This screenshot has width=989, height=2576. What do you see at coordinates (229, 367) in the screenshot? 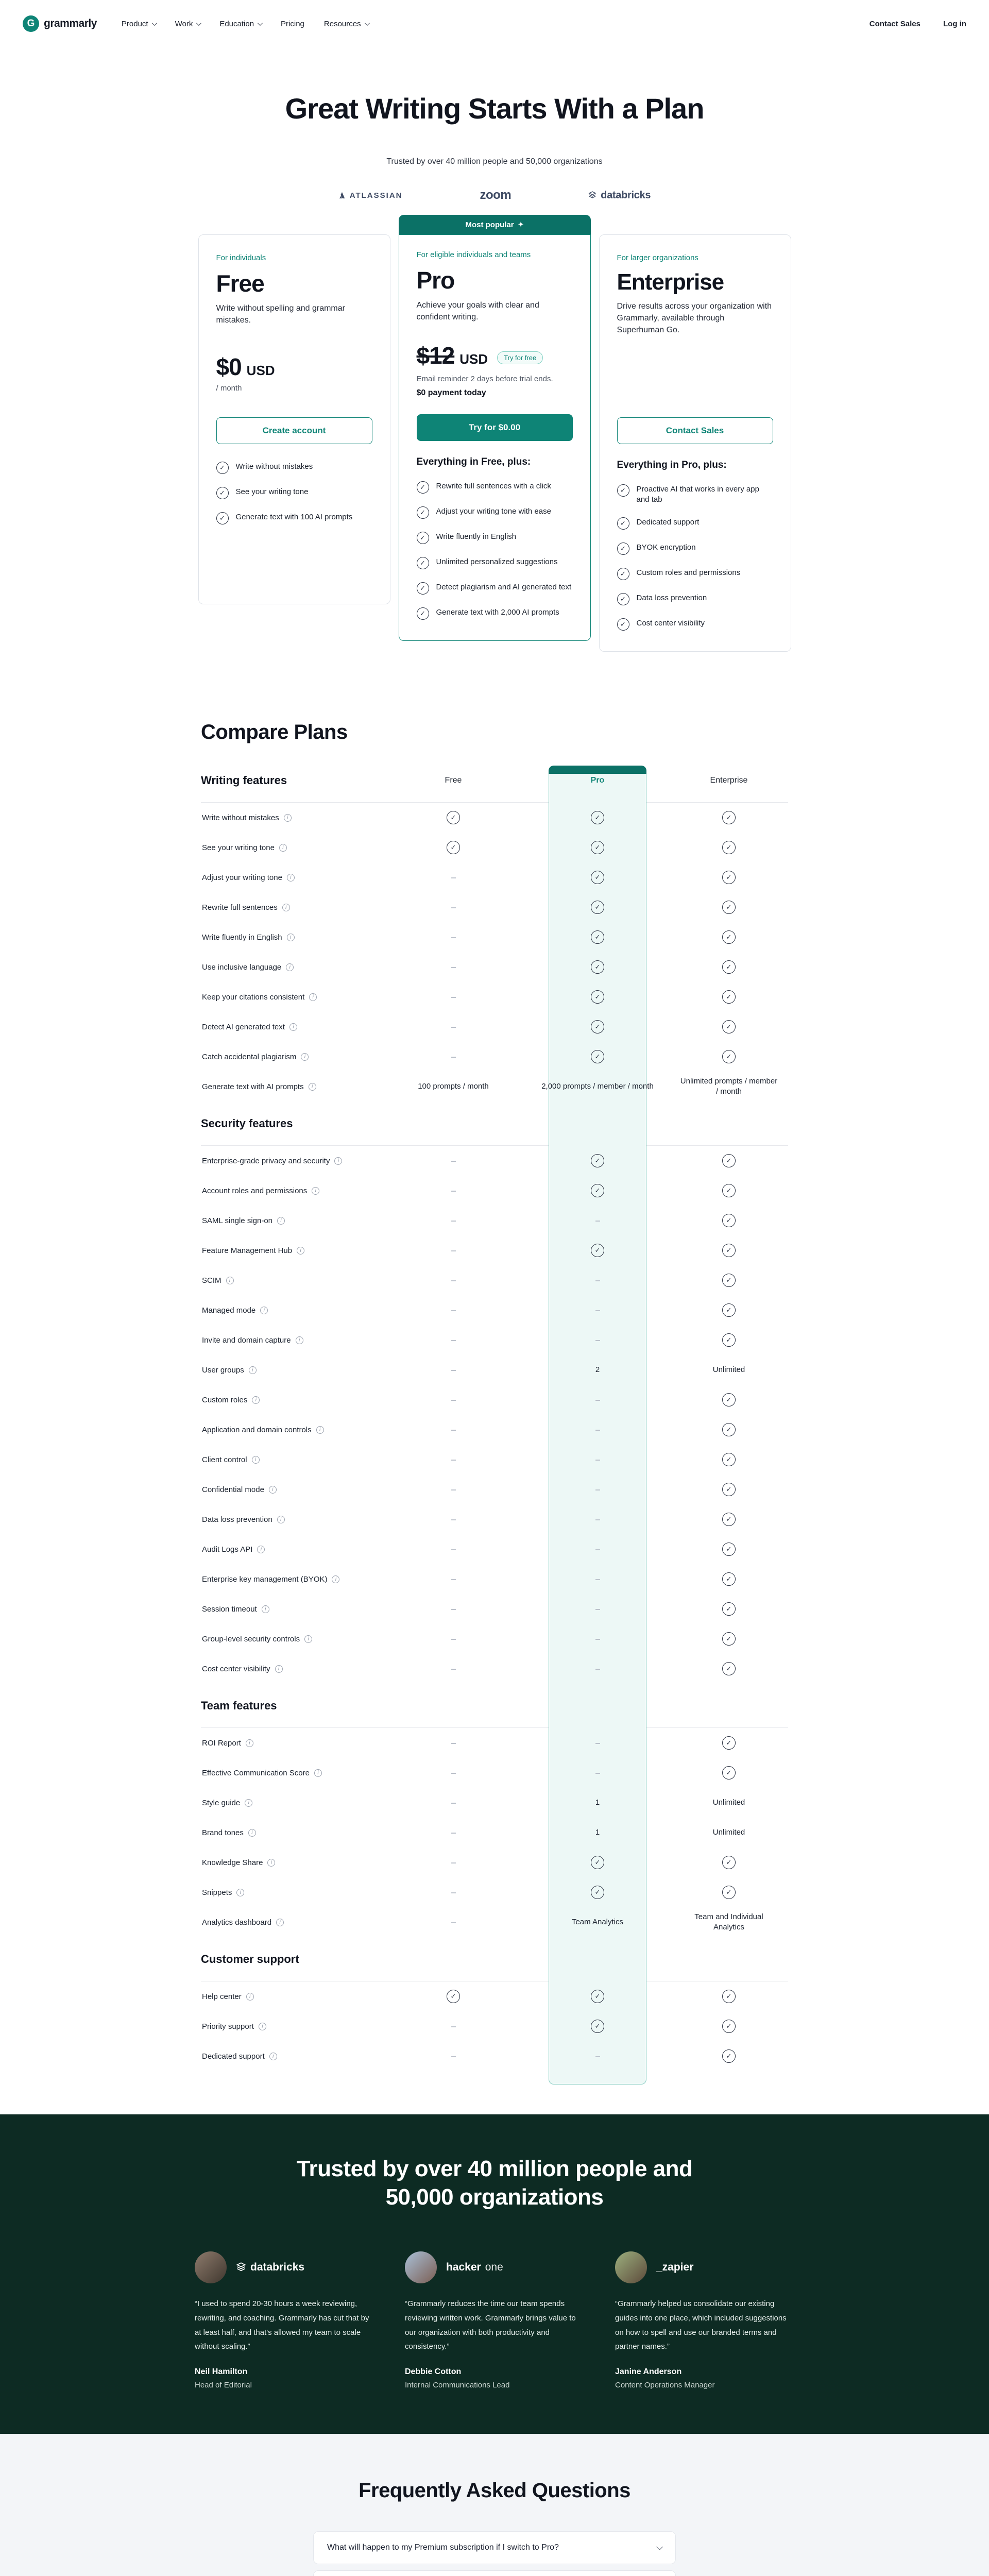
I see `free-plan-price: $0` at bounding box center [229, 367].